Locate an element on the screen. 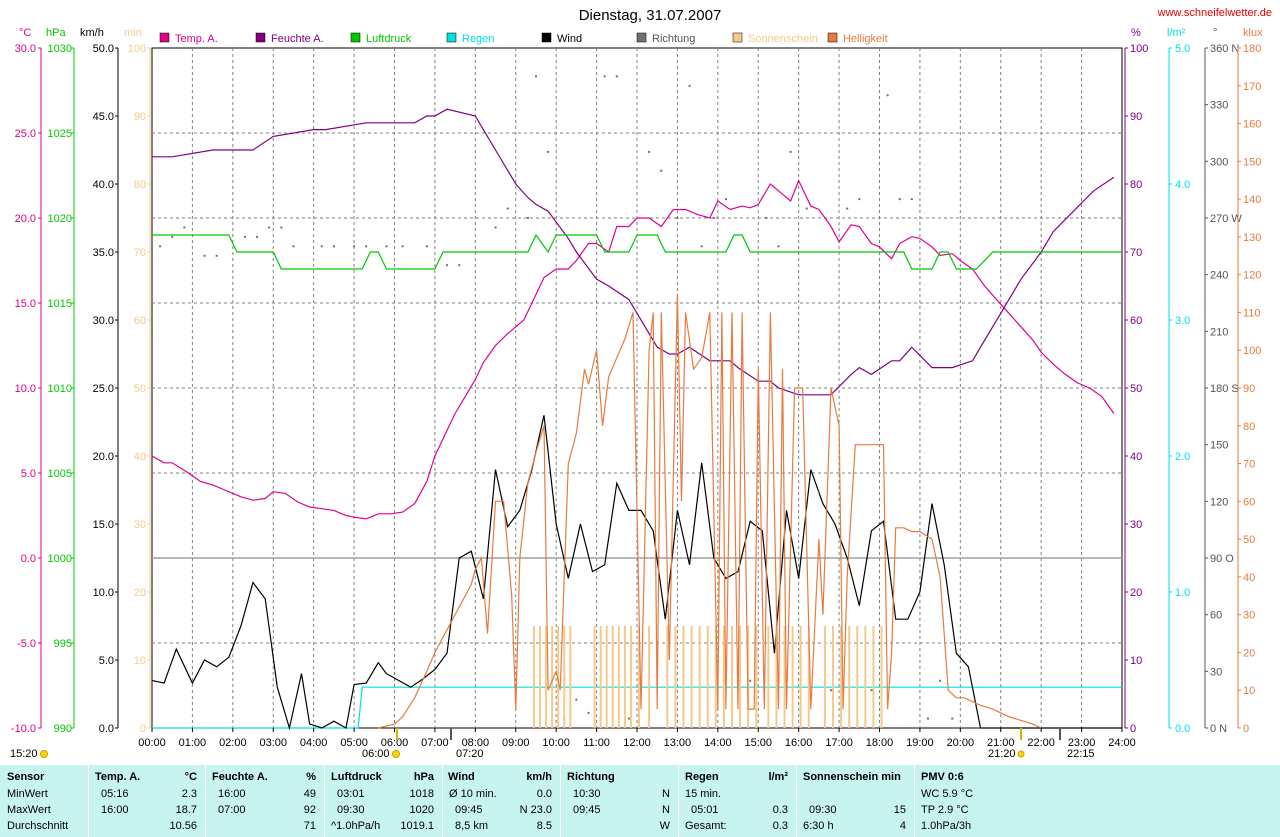 The image size is (1280, 837). bright-axis-label: 40 is located at coordinates (1249, 578).